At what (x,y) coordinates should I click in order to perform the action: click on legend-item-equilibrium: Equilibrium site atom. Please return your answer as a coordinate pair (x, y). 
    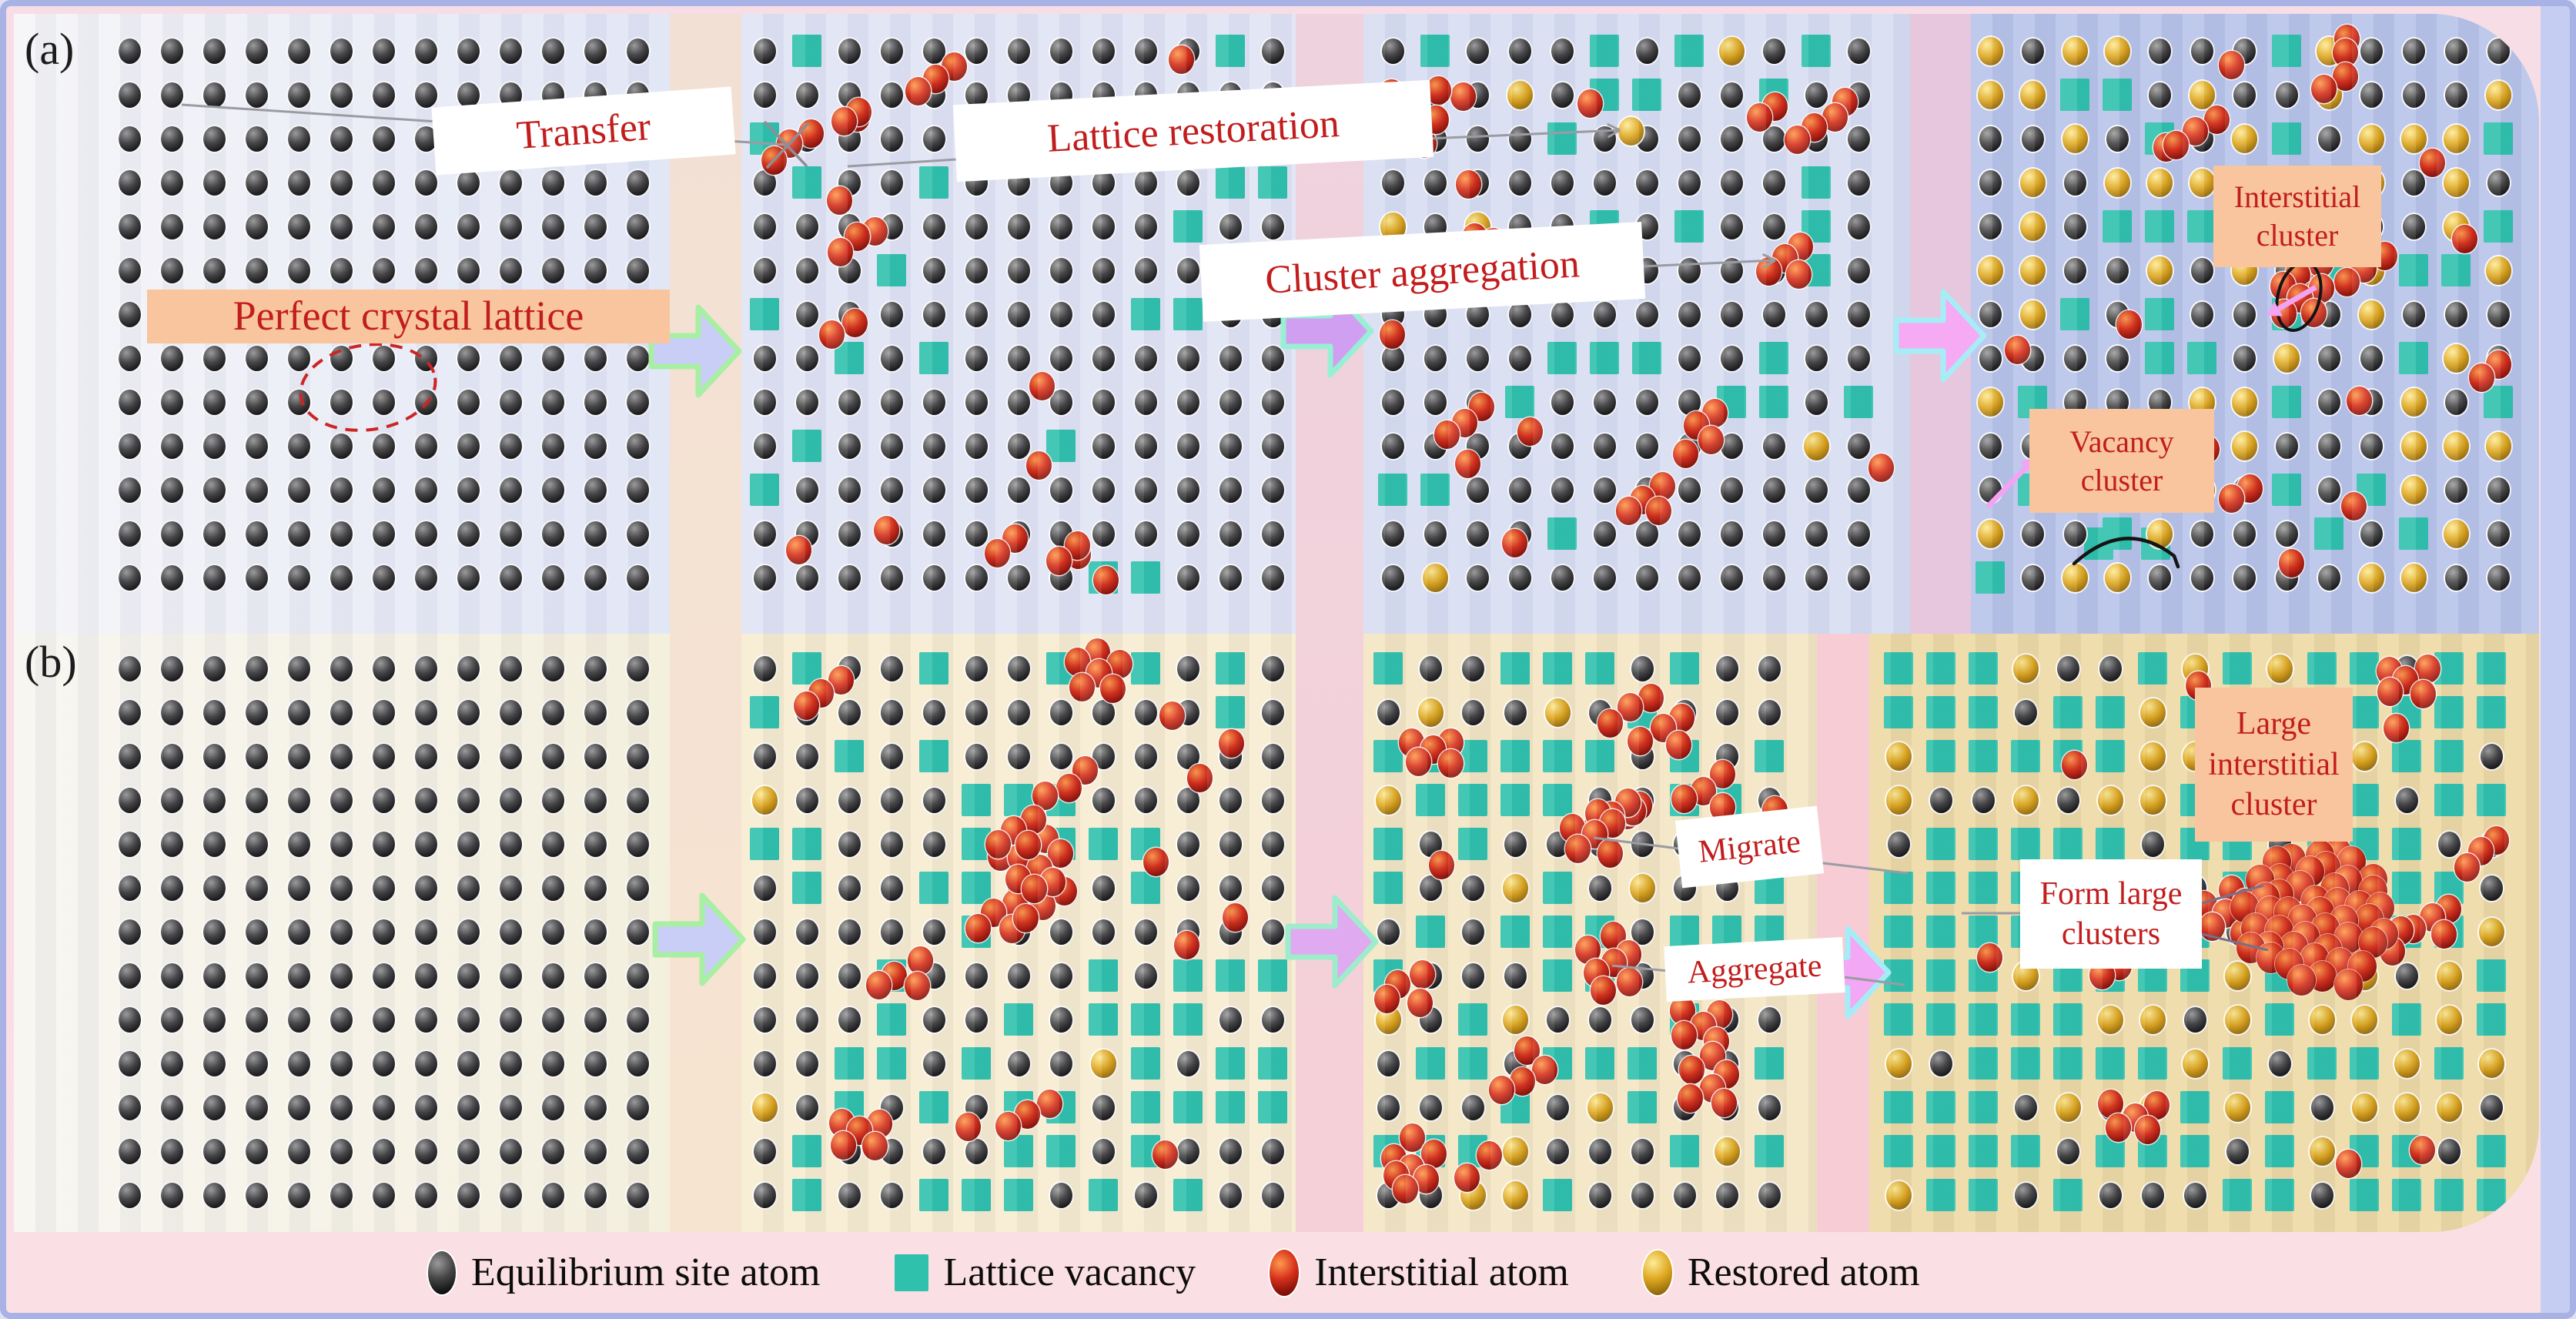
    Looking at the image, I should click on (625, 1272).